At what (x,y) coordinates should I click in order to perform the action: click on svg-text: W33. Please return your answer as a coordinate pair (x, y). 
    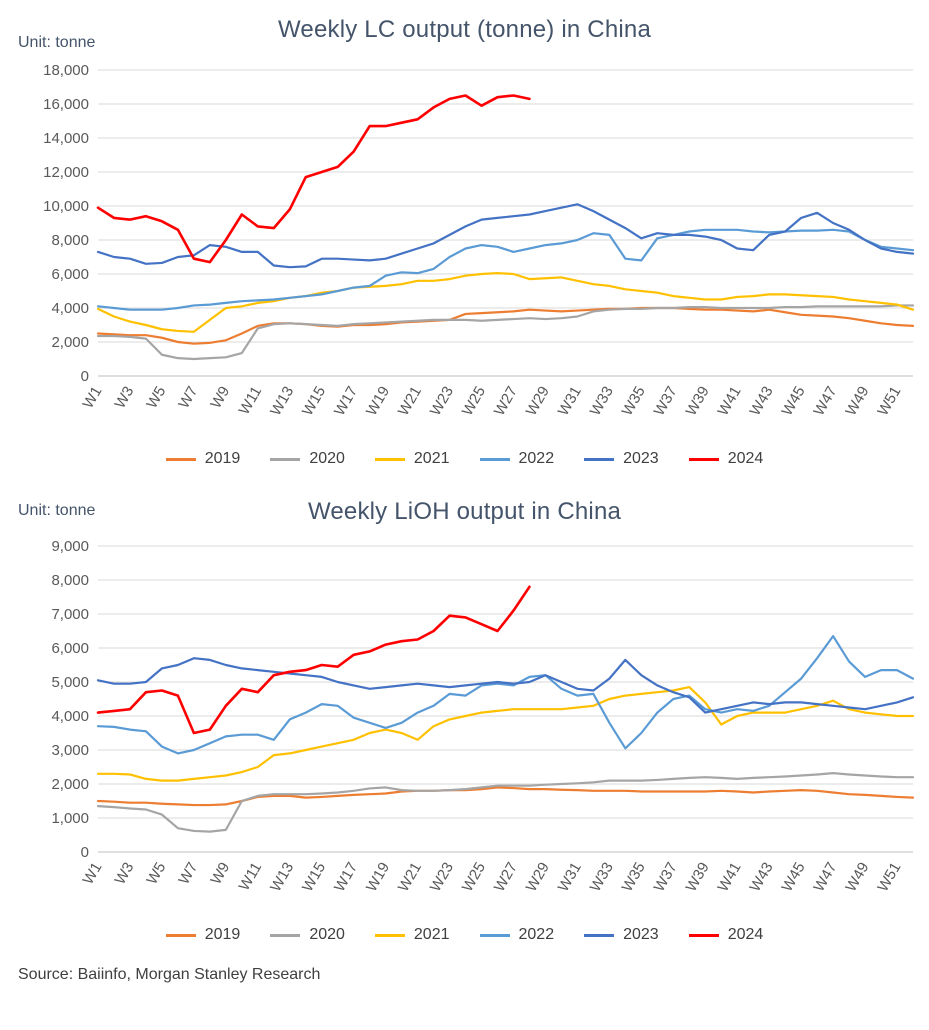
    Looking at the image, I should click on (602, 401).